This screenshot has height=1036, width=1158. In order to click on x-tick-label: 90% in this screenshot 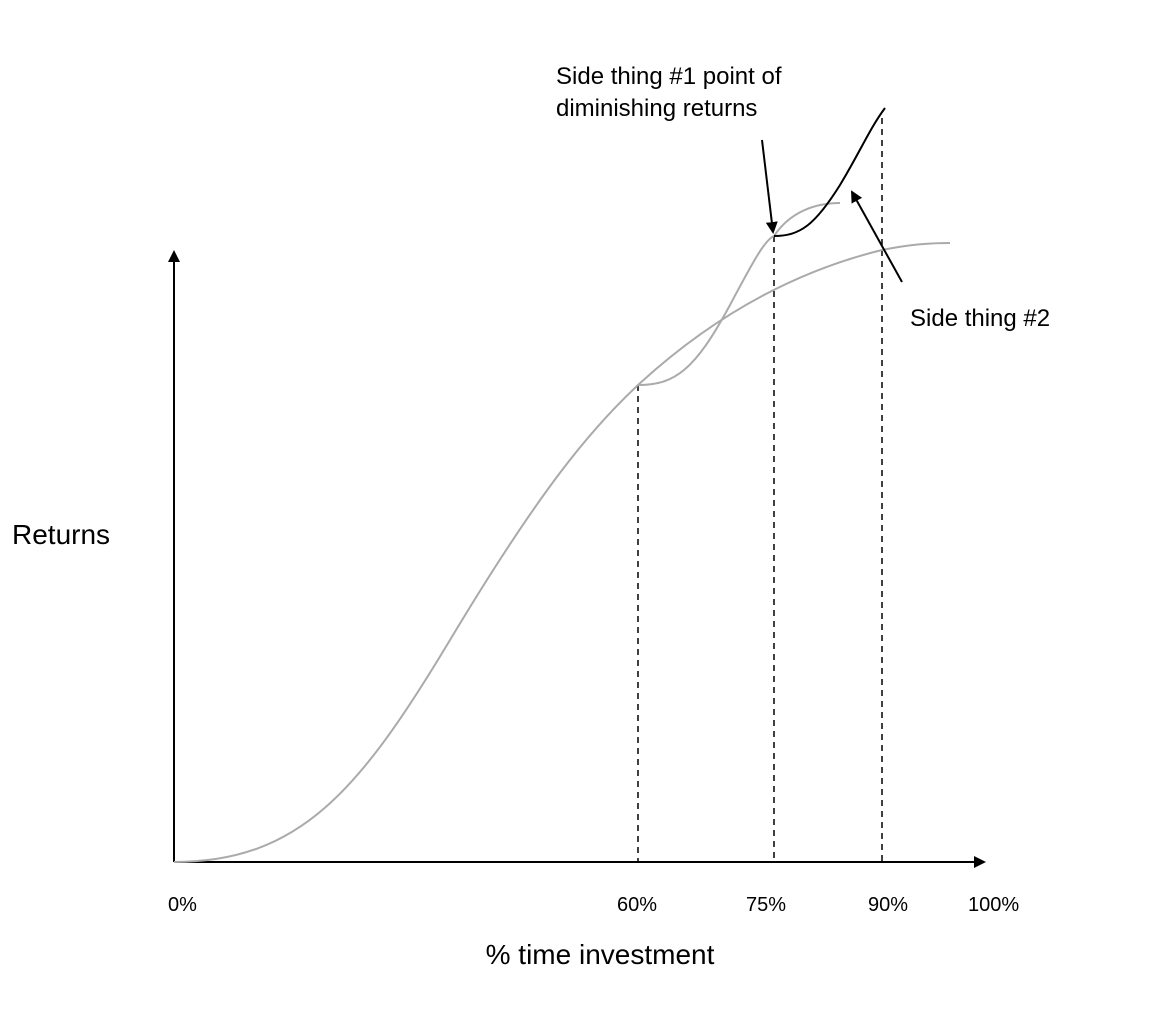, I will do `click(888, 905)`.